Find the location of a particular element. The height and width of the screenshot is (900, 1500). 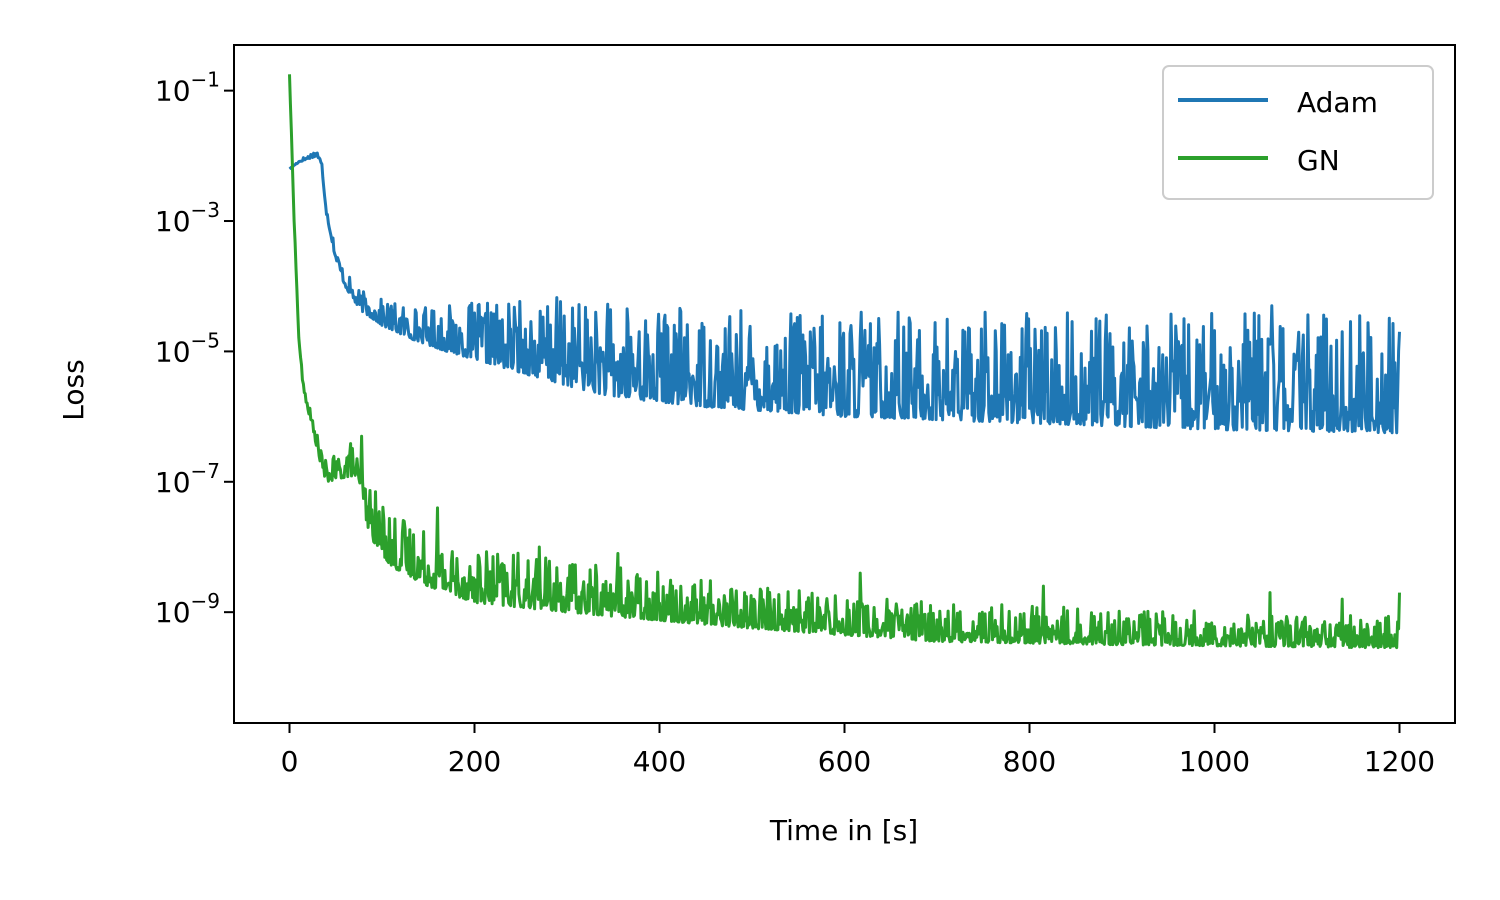

y-tick-label-4: 10⁻⁹ is located at coordinates (187, 609).